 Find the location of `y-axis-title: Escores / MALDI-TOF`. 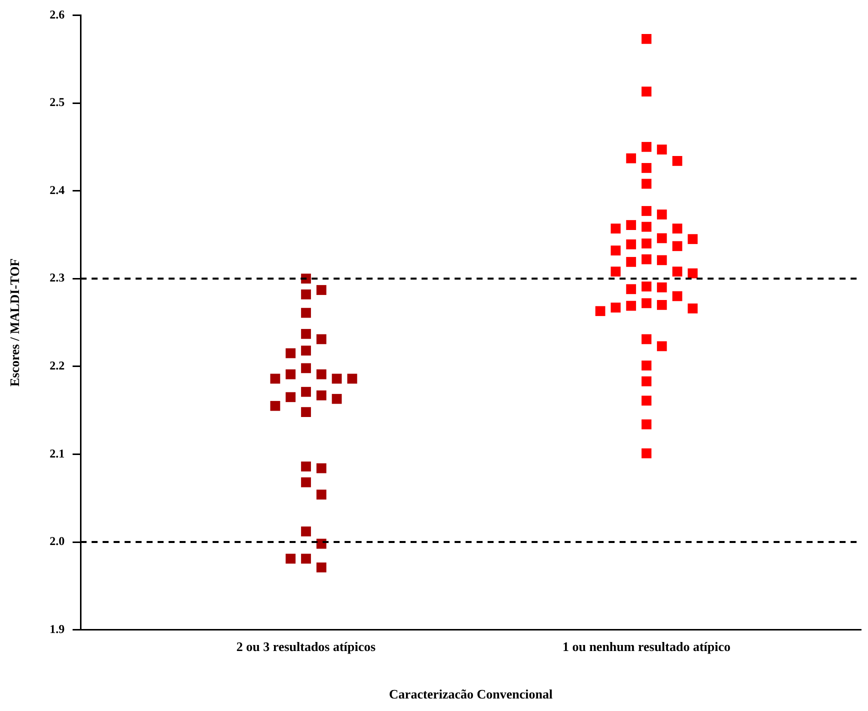

y-axis-title: Escores / MALDI-TOF is located at coordinates (14, 322).